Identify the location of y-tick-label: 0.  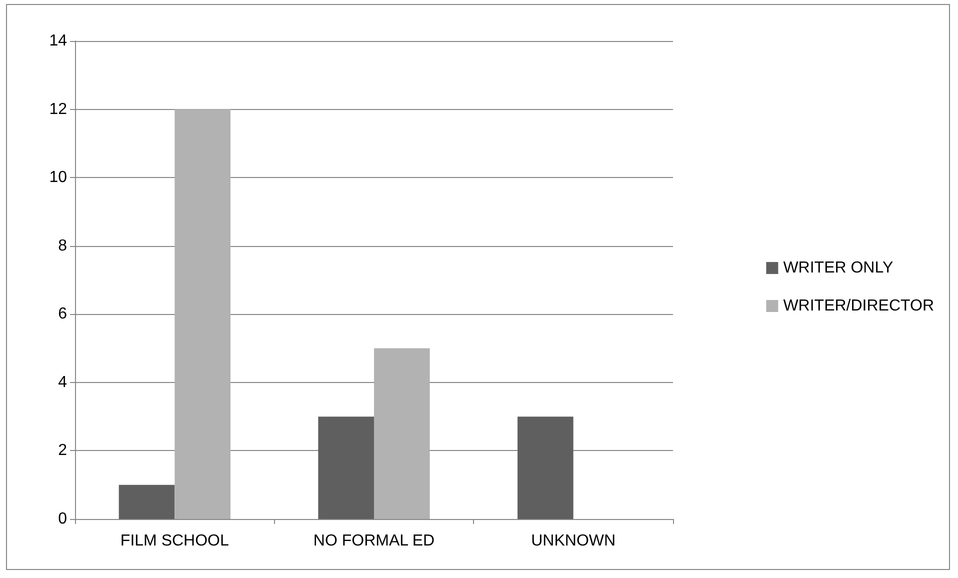
(63, 519).